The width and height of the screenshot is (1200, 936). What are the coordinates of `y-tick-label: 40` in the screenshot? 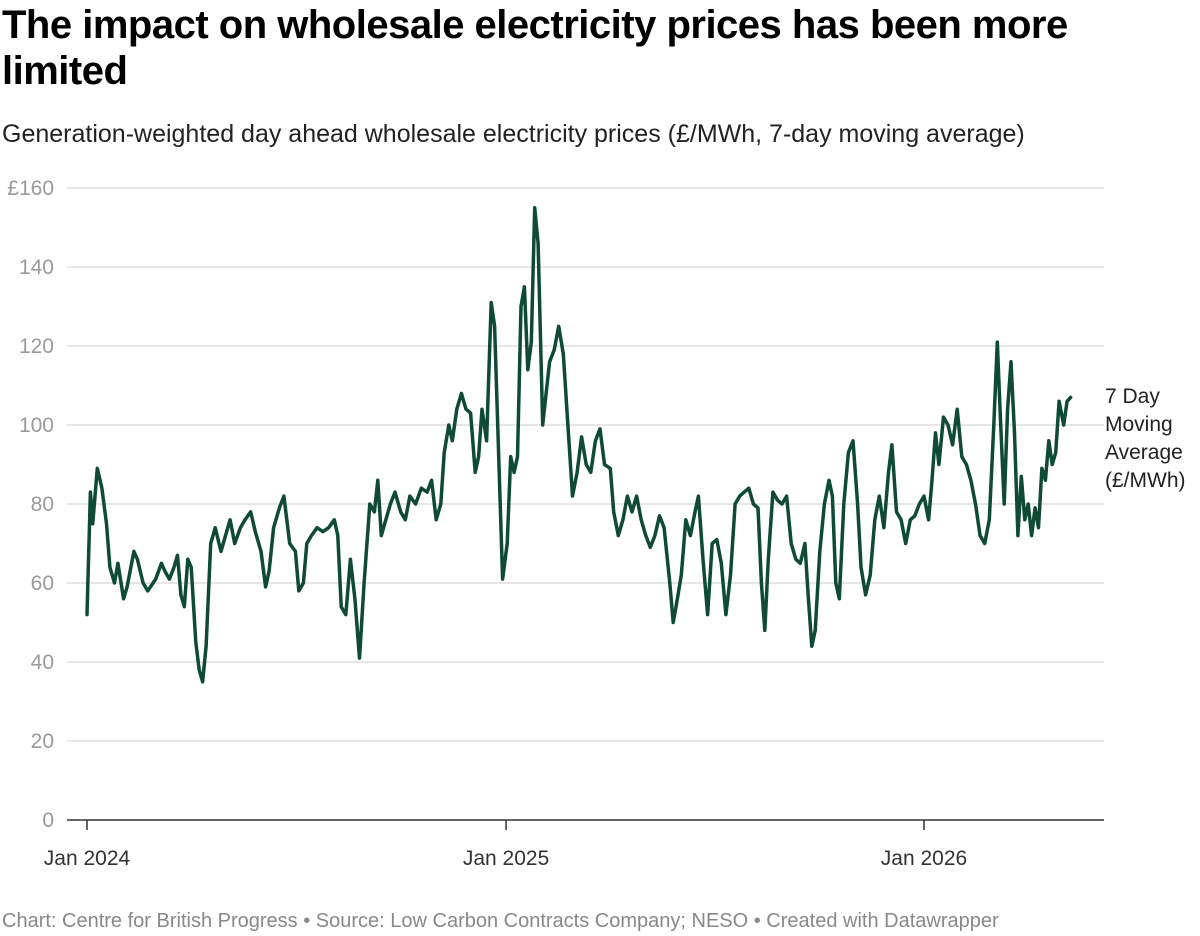 It's located at (42, 662).